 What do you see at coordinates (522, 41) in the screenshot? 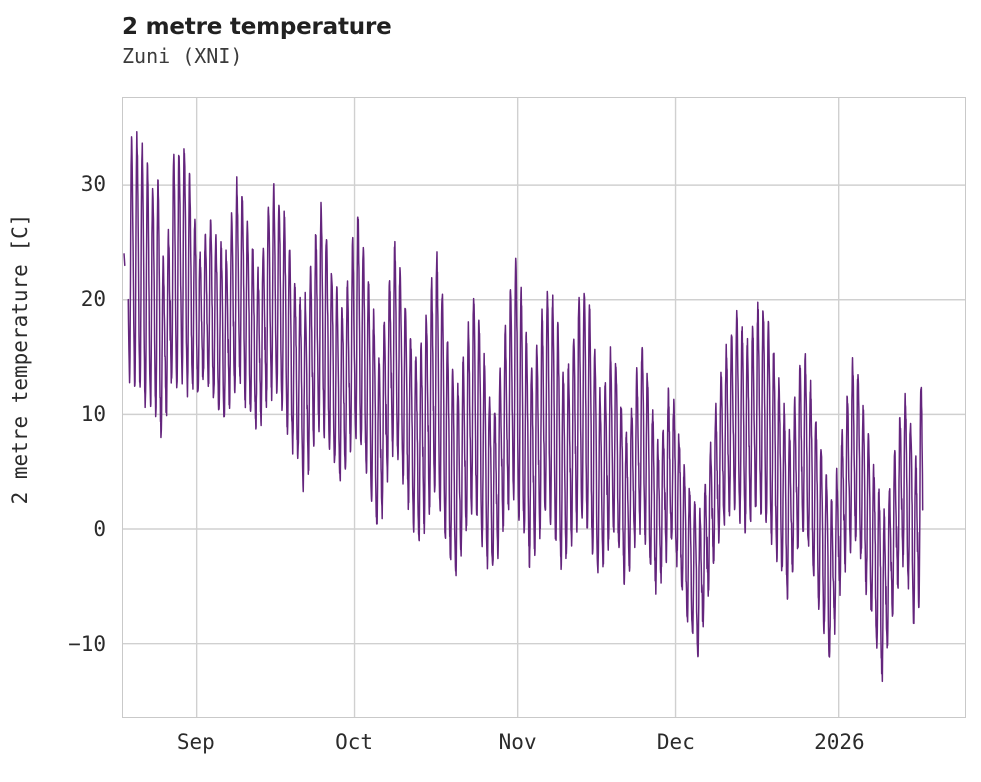
I see `title-block: 2 metre temperature Zuni (XNI)` at bounding box center [522, 41].